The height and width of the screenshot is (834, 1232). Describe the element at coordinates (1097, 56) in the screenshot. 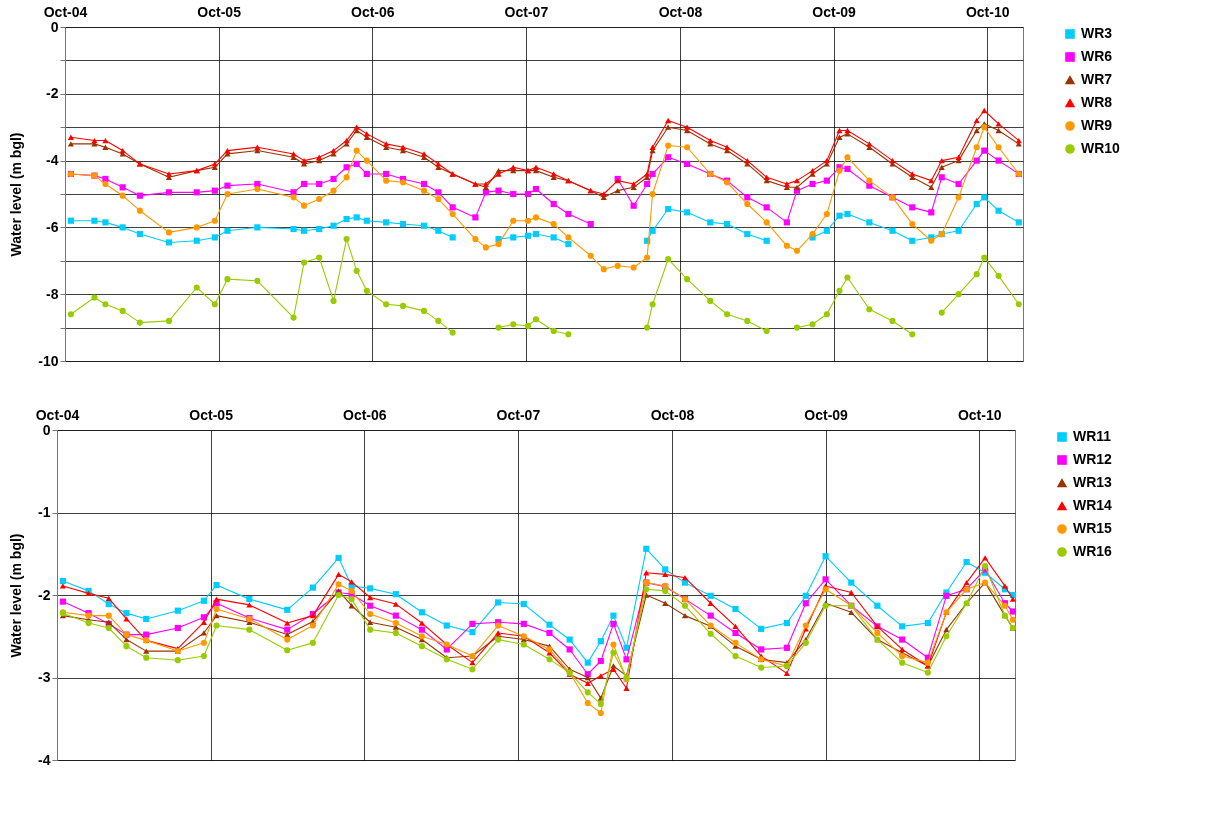

I see `legend-label: WR6` at that location.